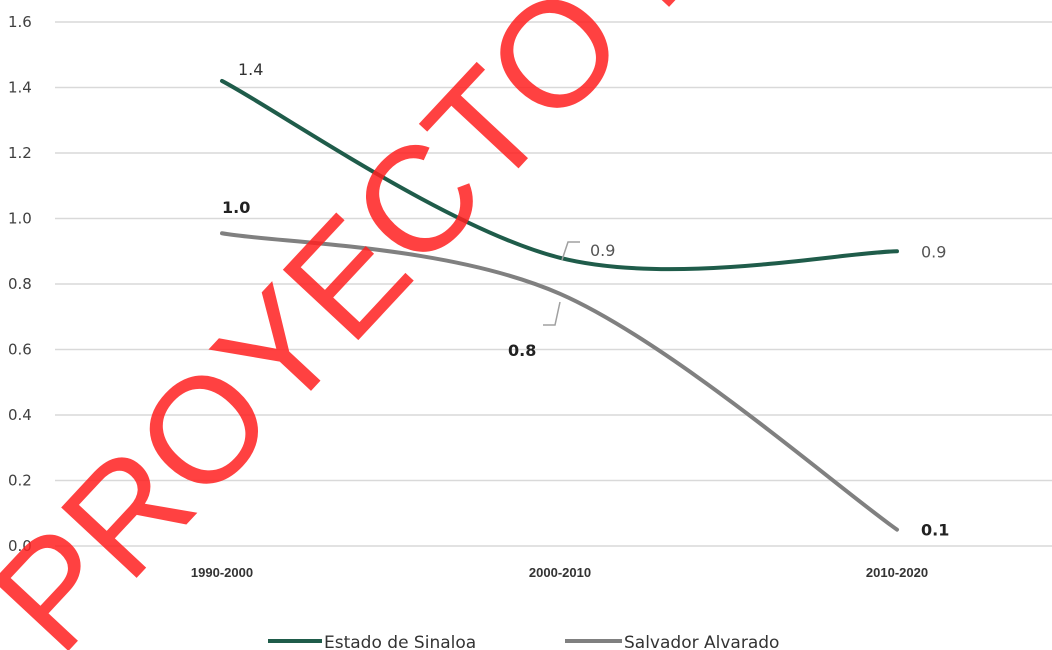  I want to click on y-tick-label: 0.8, so click(20, 284).